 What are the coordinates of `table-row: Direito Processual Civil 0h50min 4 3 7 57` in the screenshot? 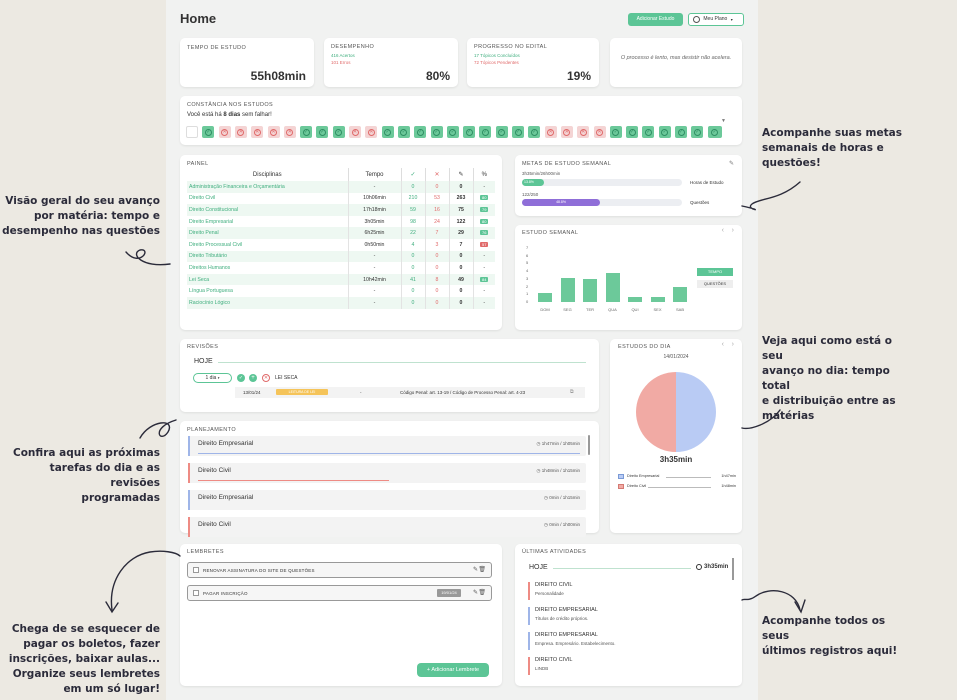 It's located at (341, 244).